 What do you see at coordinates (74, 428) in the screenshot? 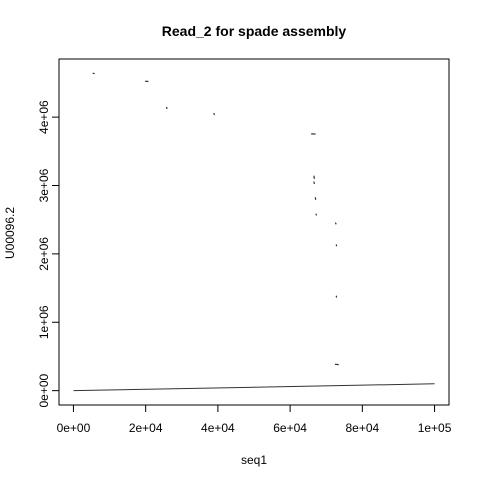
I see `x-tick-label: 0e+00` at bounding box center [74, 428].